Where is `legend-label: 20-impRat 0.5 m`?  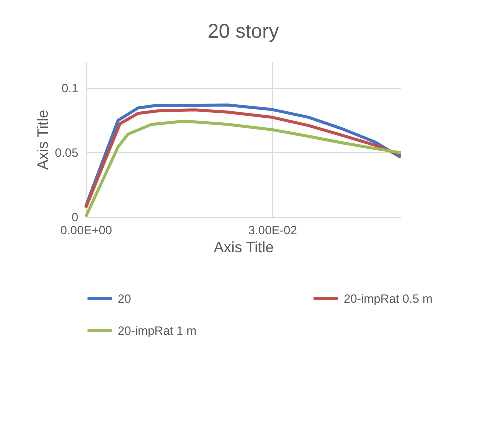
legend-label: 20-impRat 0.5 m is located at coordinates (388, 299).